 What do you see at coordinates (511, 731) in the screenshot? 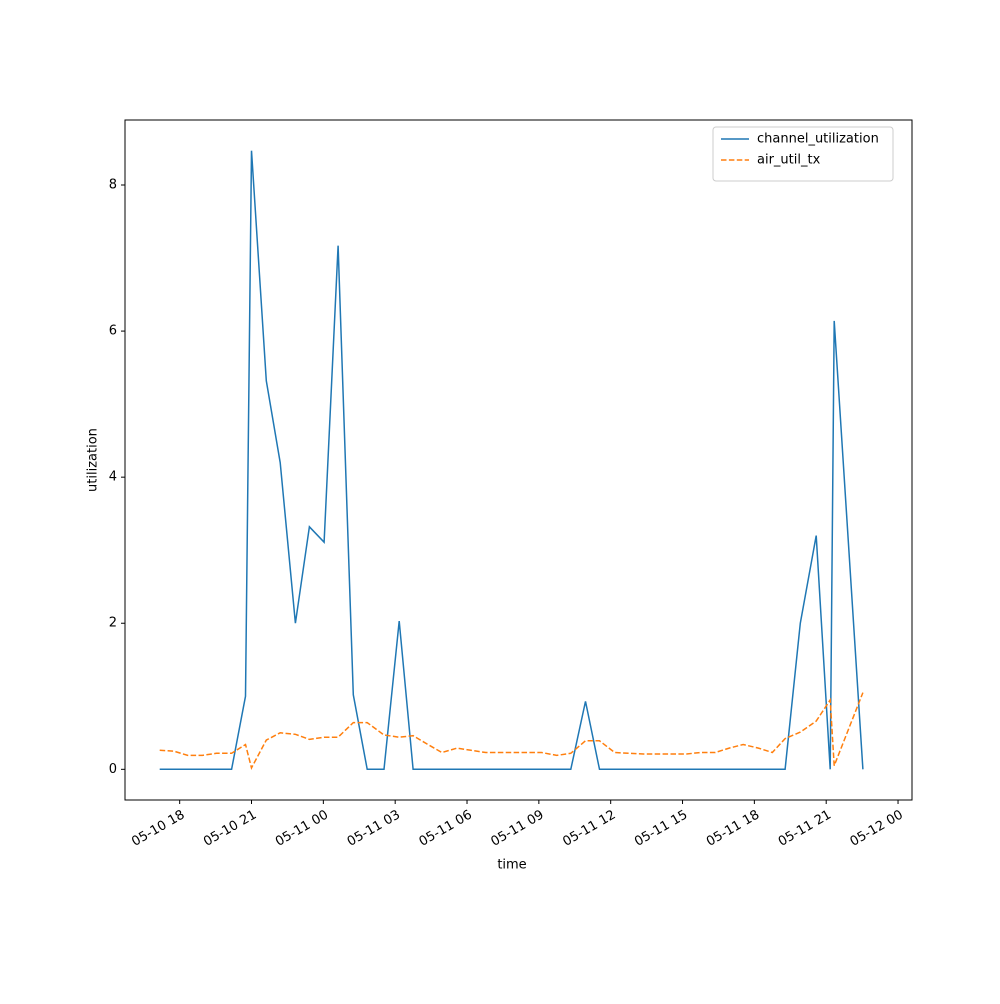
I see `series-line` at bounding box center [511, 731].